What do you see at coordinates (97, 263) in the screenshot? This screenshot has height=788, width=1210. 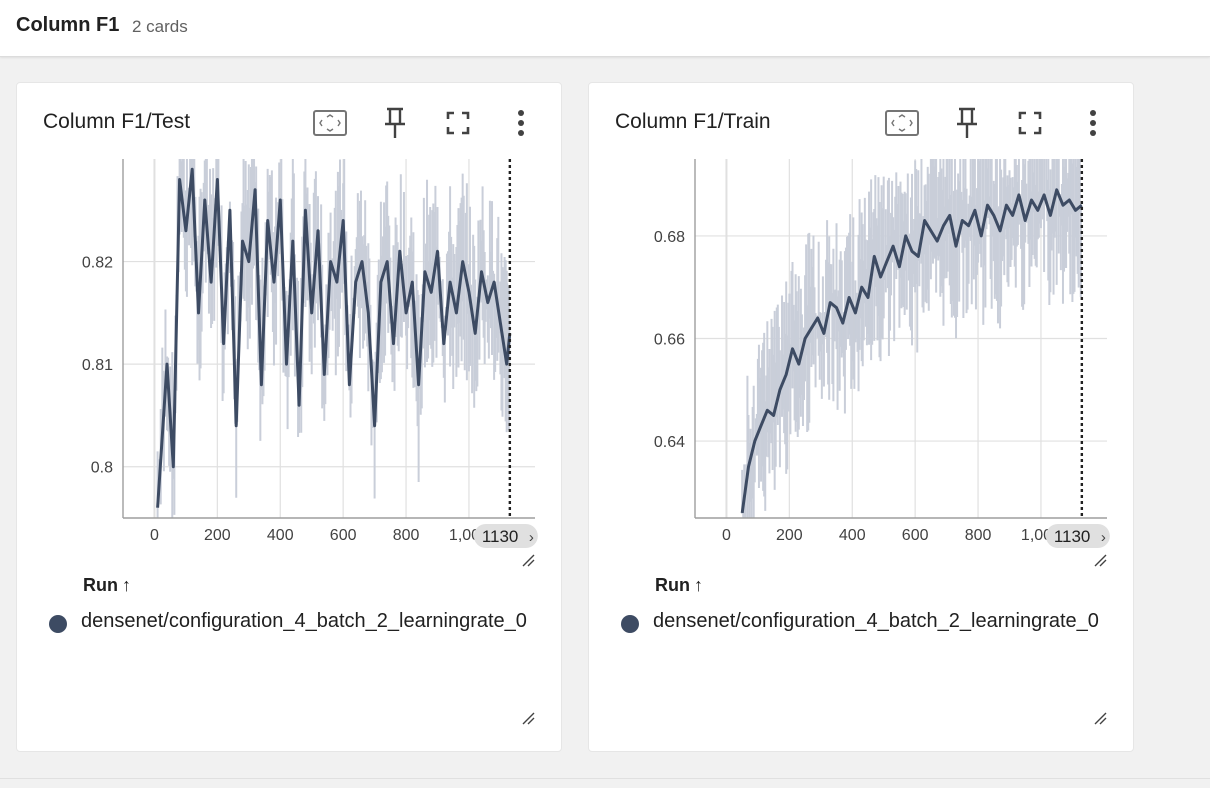 I see `y-tick-label: 0.82` at bounding box center [97, 263].